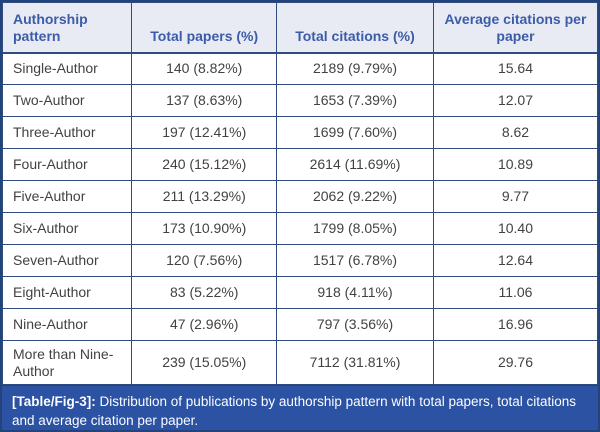 Image resolution: width=600 pixels, height=432 pixels. I want to click on table-row: Nine-Author 47 (2.96%) 797 (3.56%) 16.96, so click(300, 324).